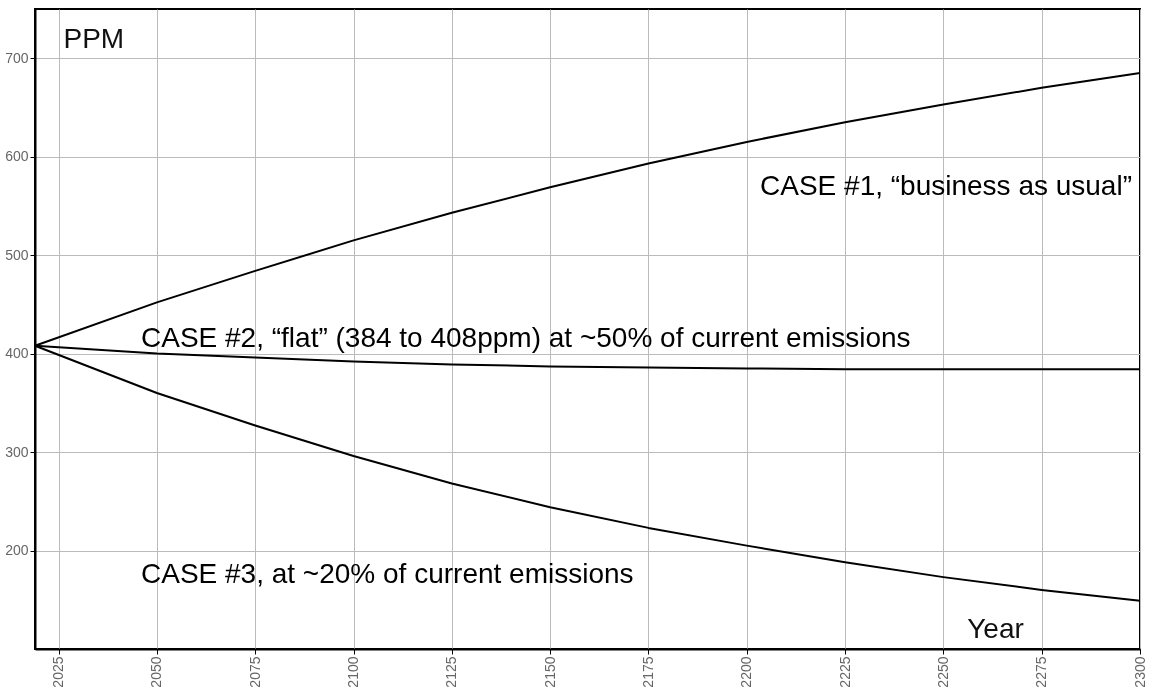  I want to click on x-tick-label: 2275, so click(1041, 671).